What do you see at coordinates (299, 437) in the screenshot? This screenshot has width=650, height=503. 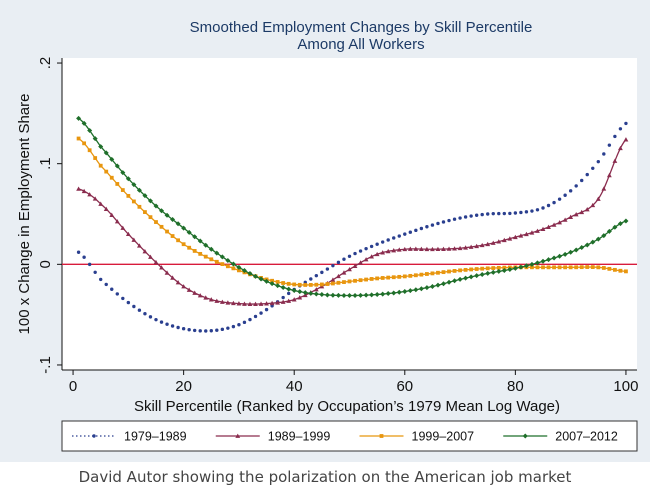 I see `legend-label: 1989–1999` at bounding box center [299, 437].